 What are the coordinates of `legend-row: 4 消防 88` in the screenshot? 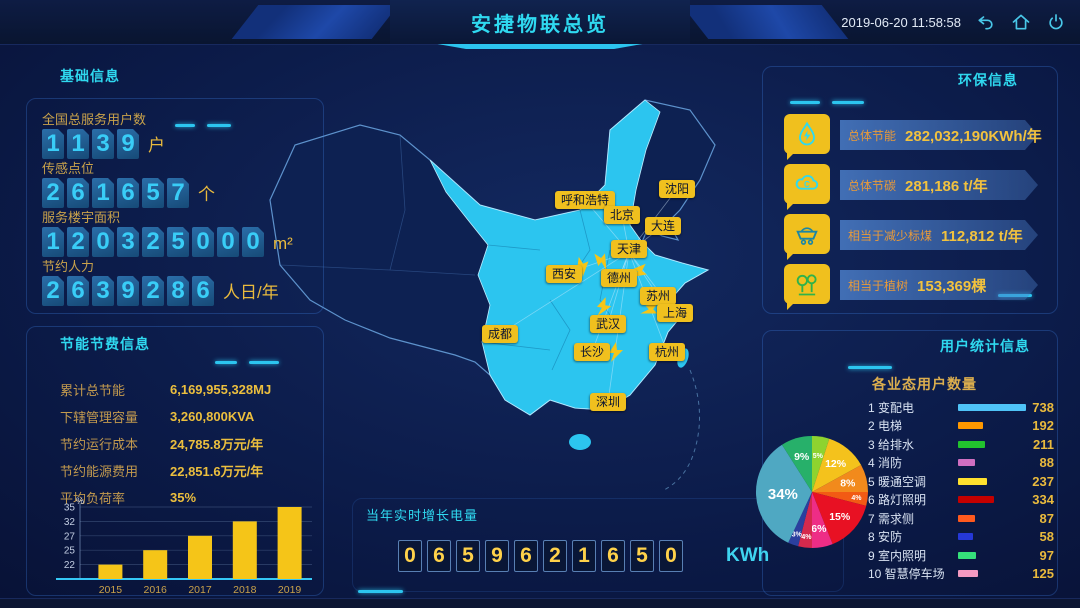 It's located at (961, 463).